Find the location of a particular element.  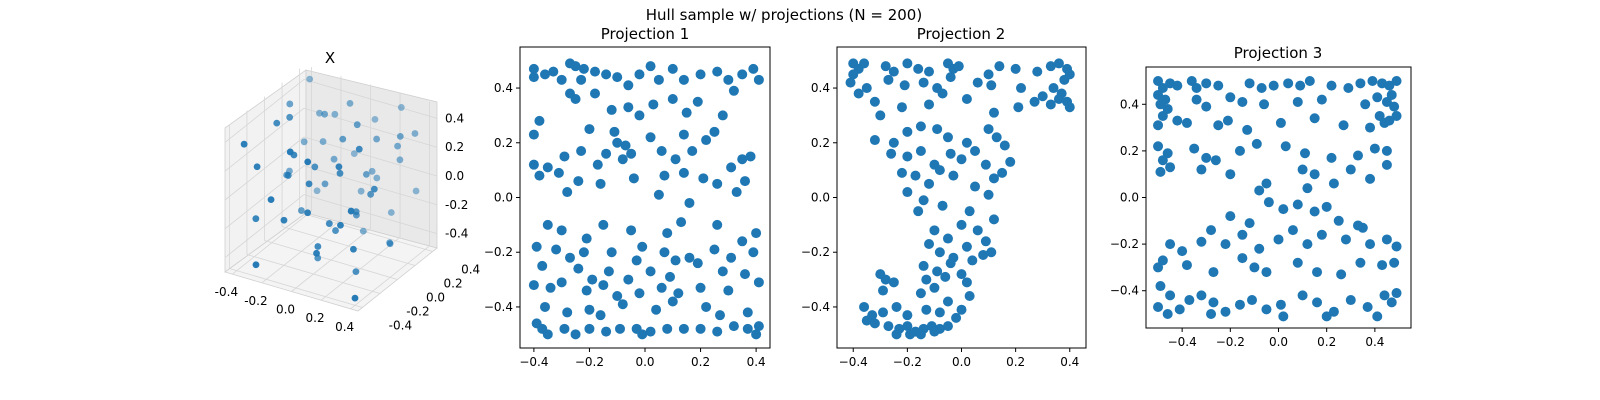

y-tick-label: −0.2 is located at coordinates (815, 252).